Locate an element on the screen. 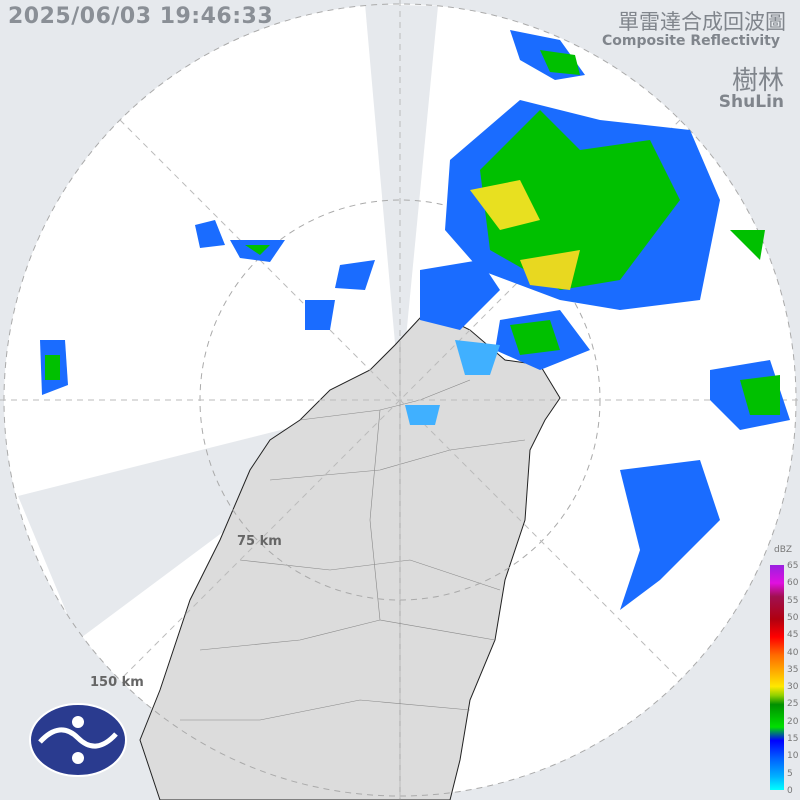 The height and width of the screenshot is (800, 800). station-name-en: ShuLin is located at coordinates (751, 102).